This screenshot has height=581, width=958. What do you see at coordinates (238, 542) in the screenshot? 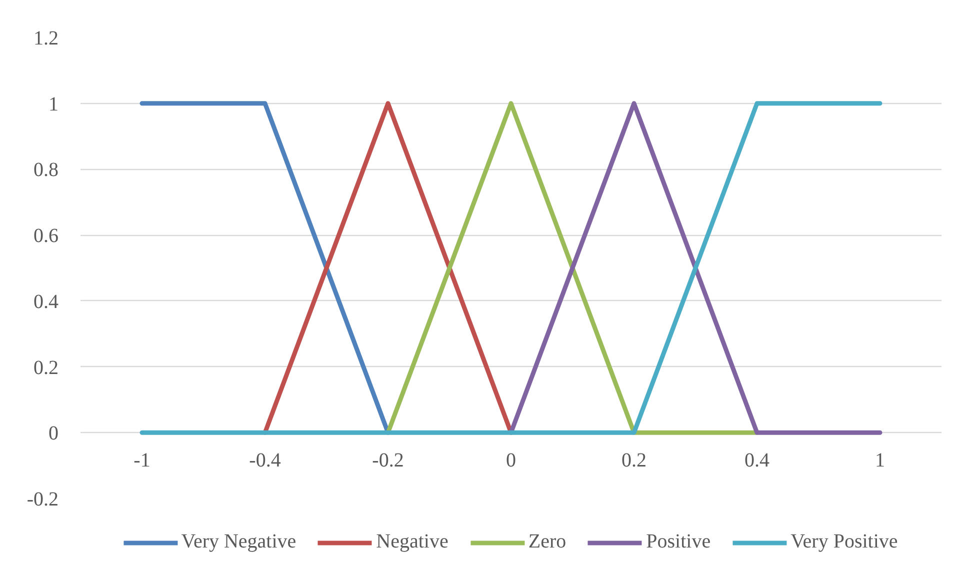
I see `legend-label: Very Negative` at bounding box center [238, 542].